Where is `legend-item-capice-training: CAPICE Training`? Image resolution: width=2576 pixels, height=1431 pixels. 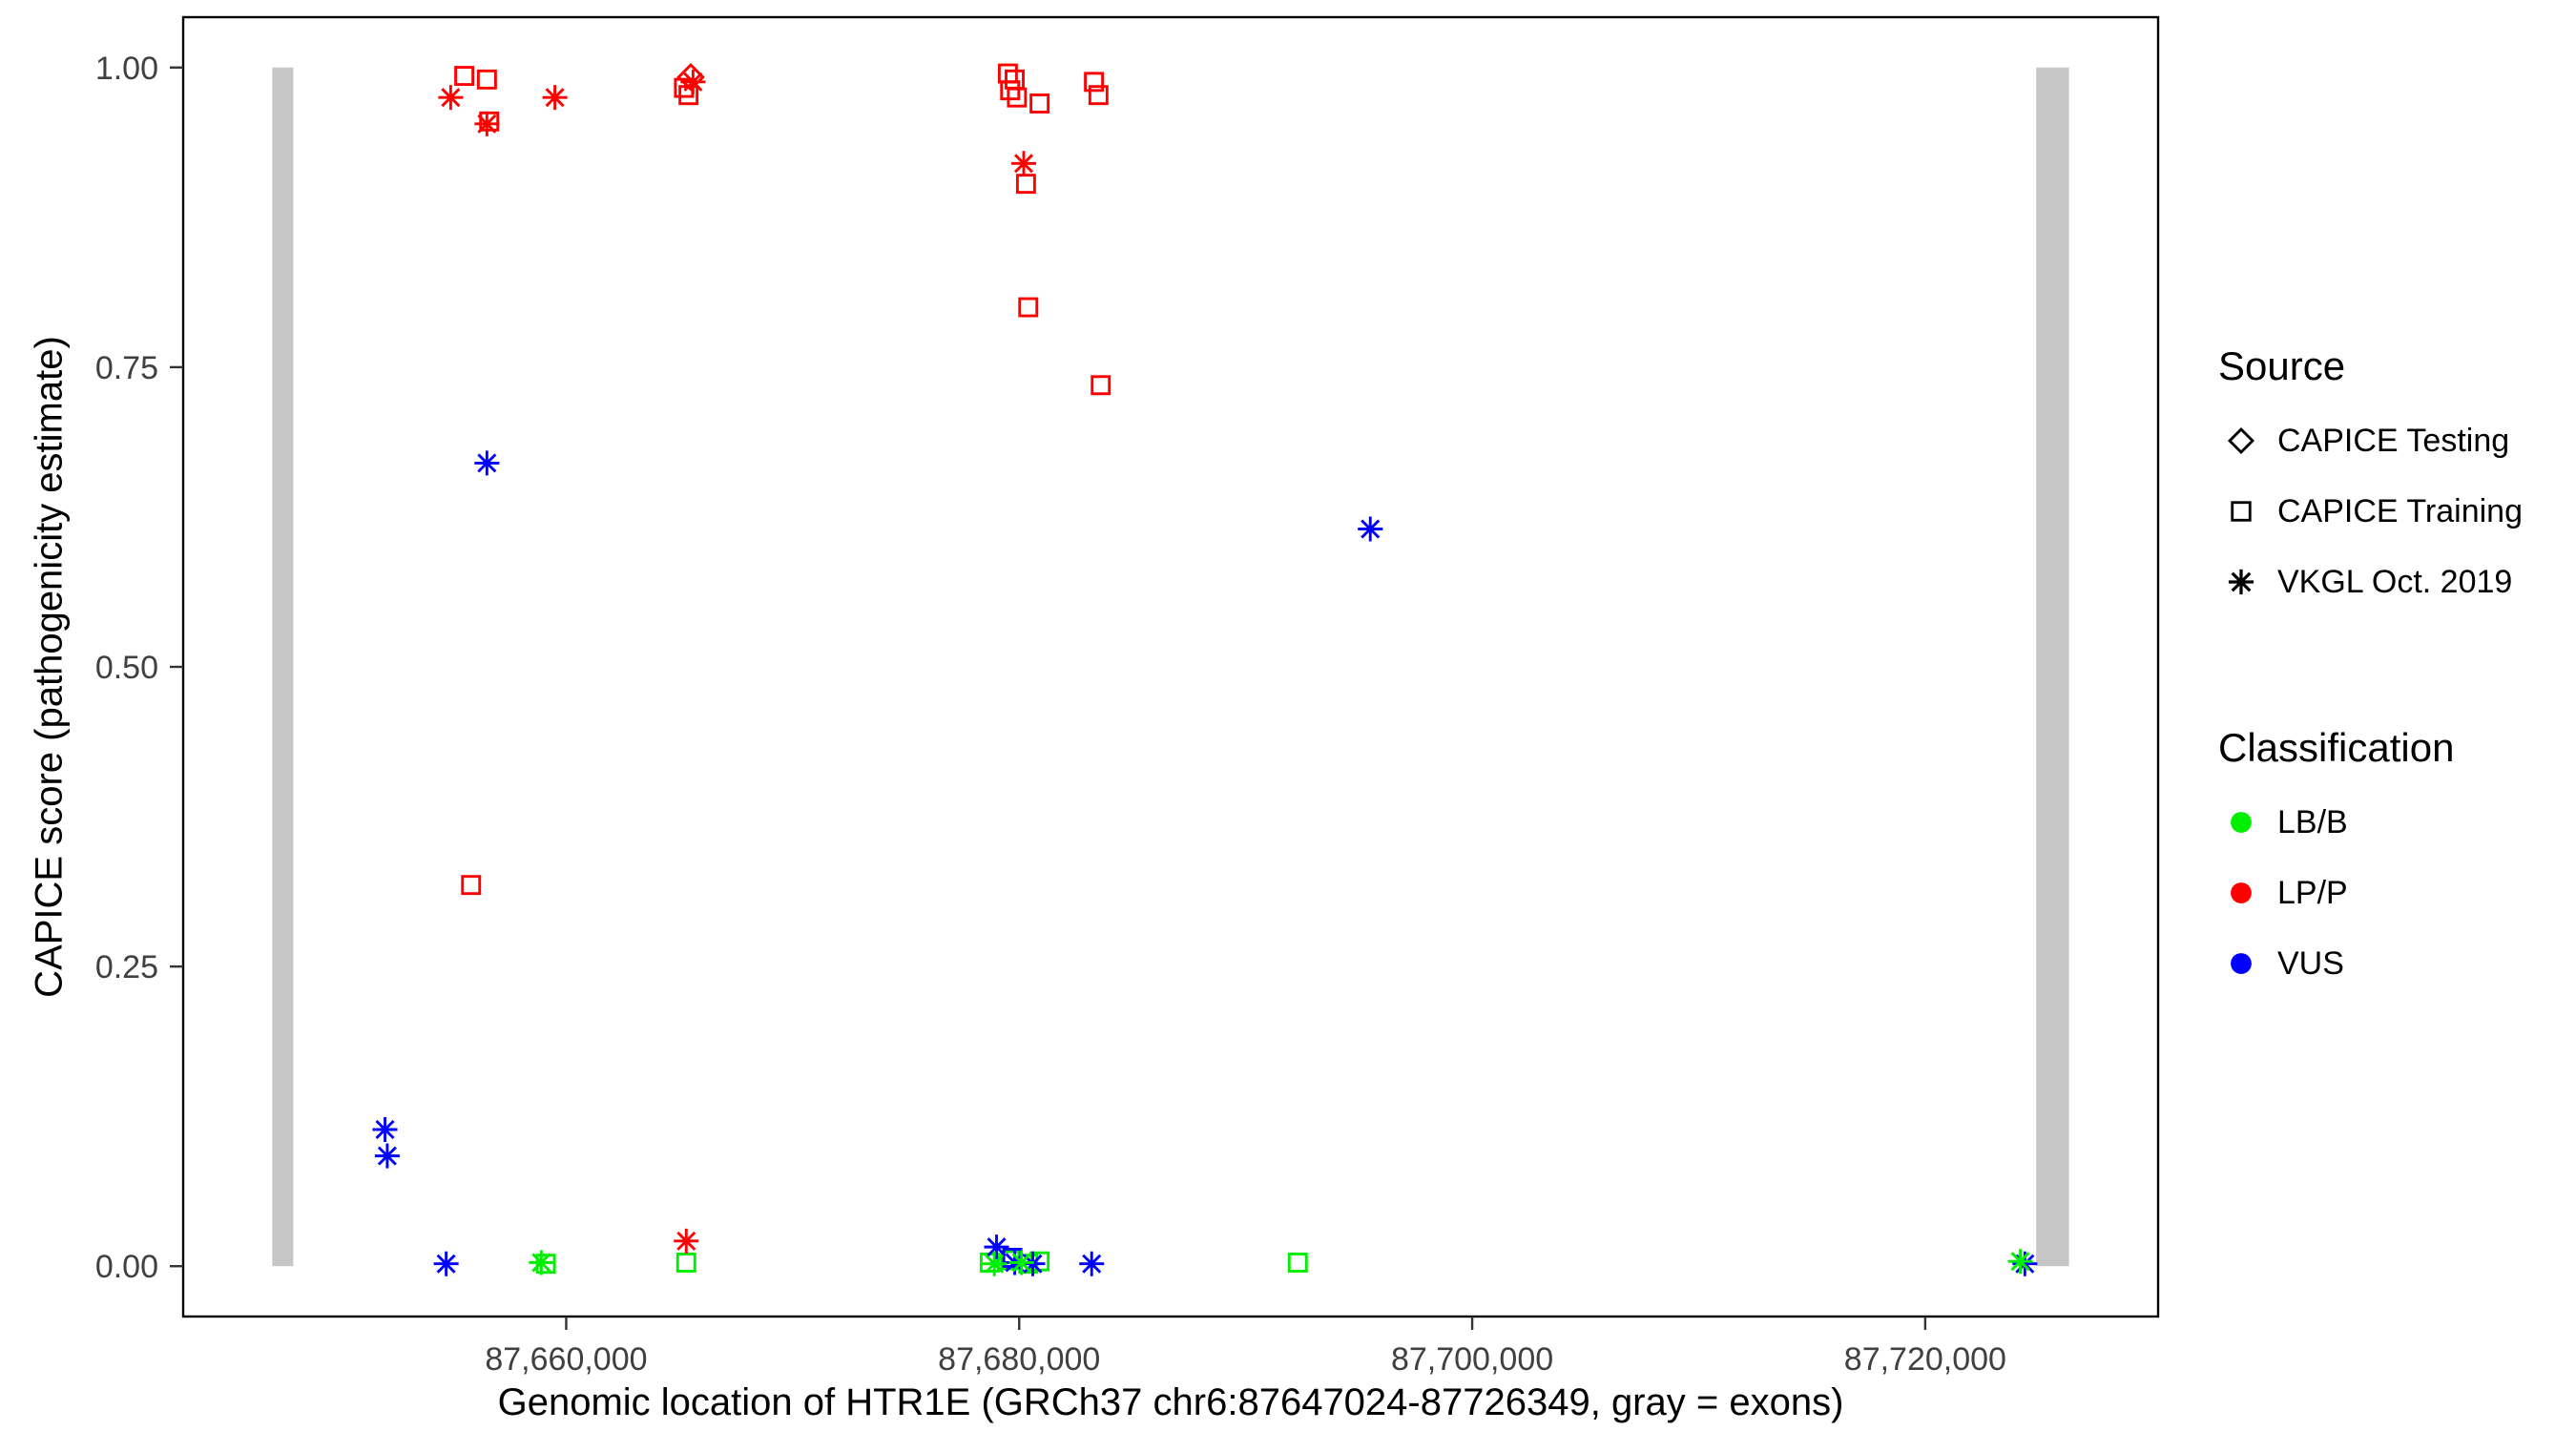 legend-item-capice-training: CAPICE Training is located at coordinates (2370, 511).